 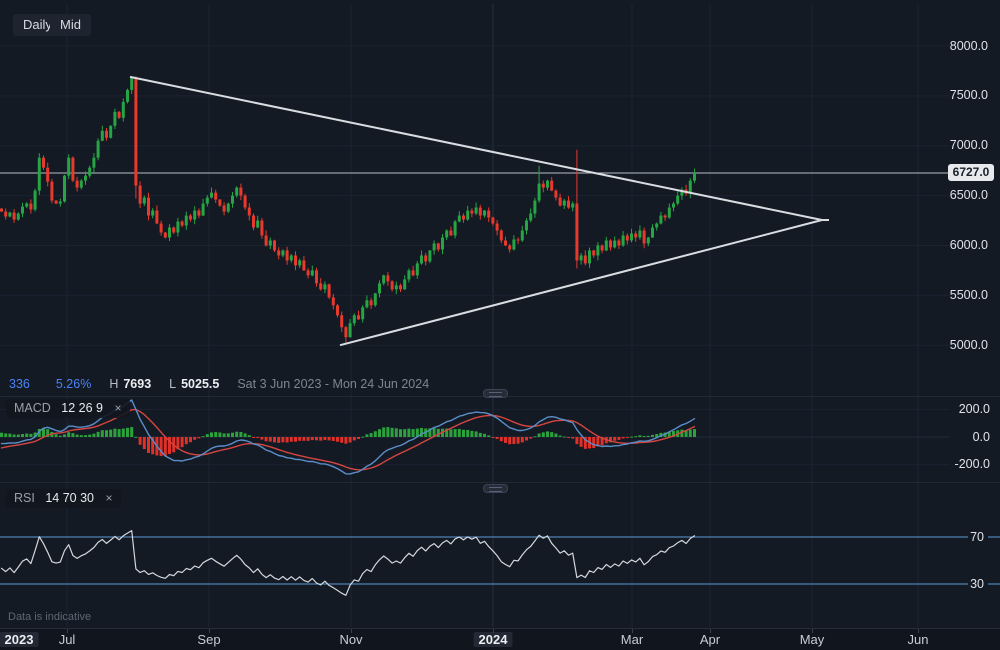 What do you see at coordinates (19, 639) in the screenshot?
I see `time-axis-label-2023: 2023` at bounding box center [19, 639].